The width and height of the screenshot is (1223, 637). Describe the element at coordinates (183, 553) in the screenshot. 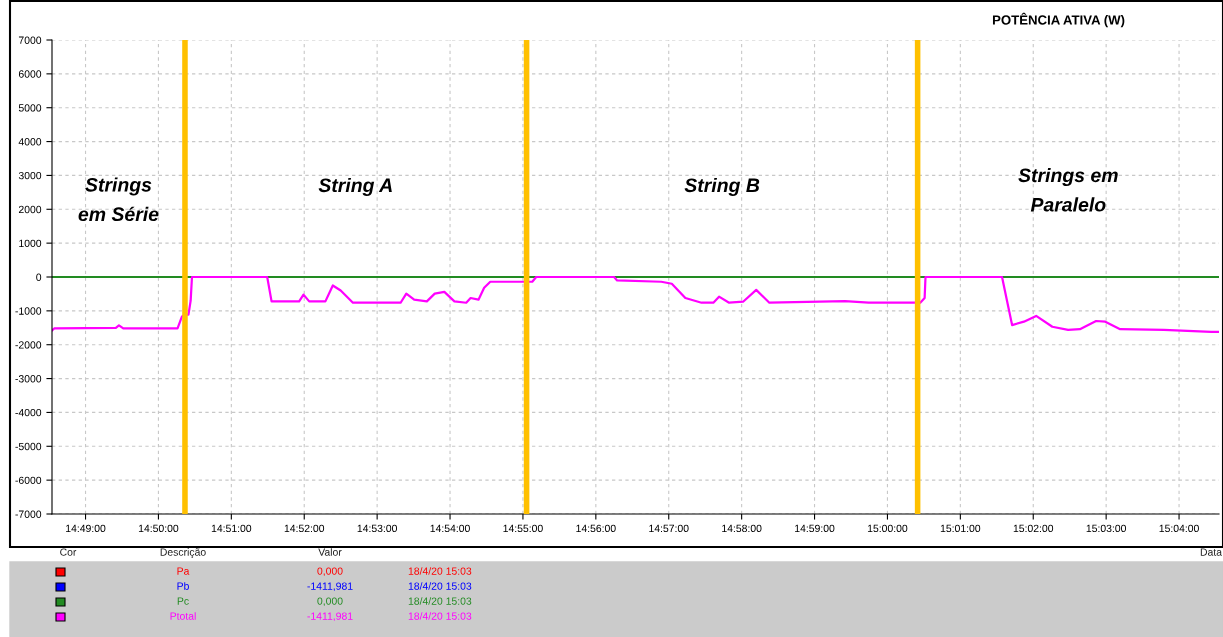

I see `text: Descrição` at that location.